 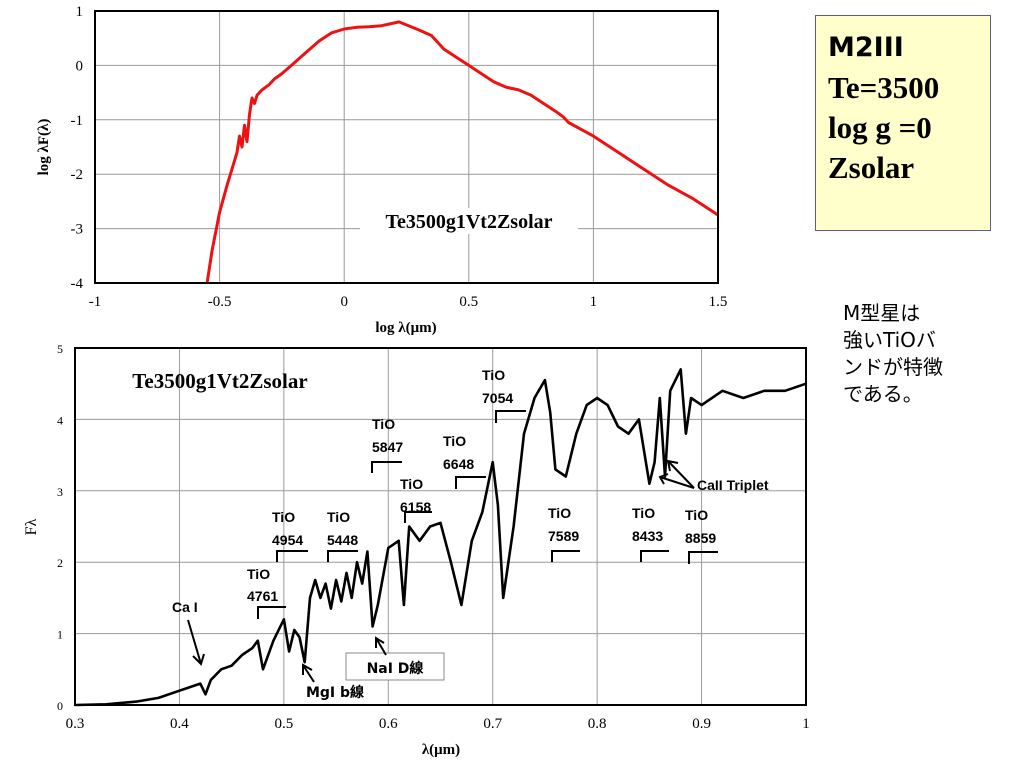 I want to click on tio-8859-label: TiO, so click(x=696, y=515).